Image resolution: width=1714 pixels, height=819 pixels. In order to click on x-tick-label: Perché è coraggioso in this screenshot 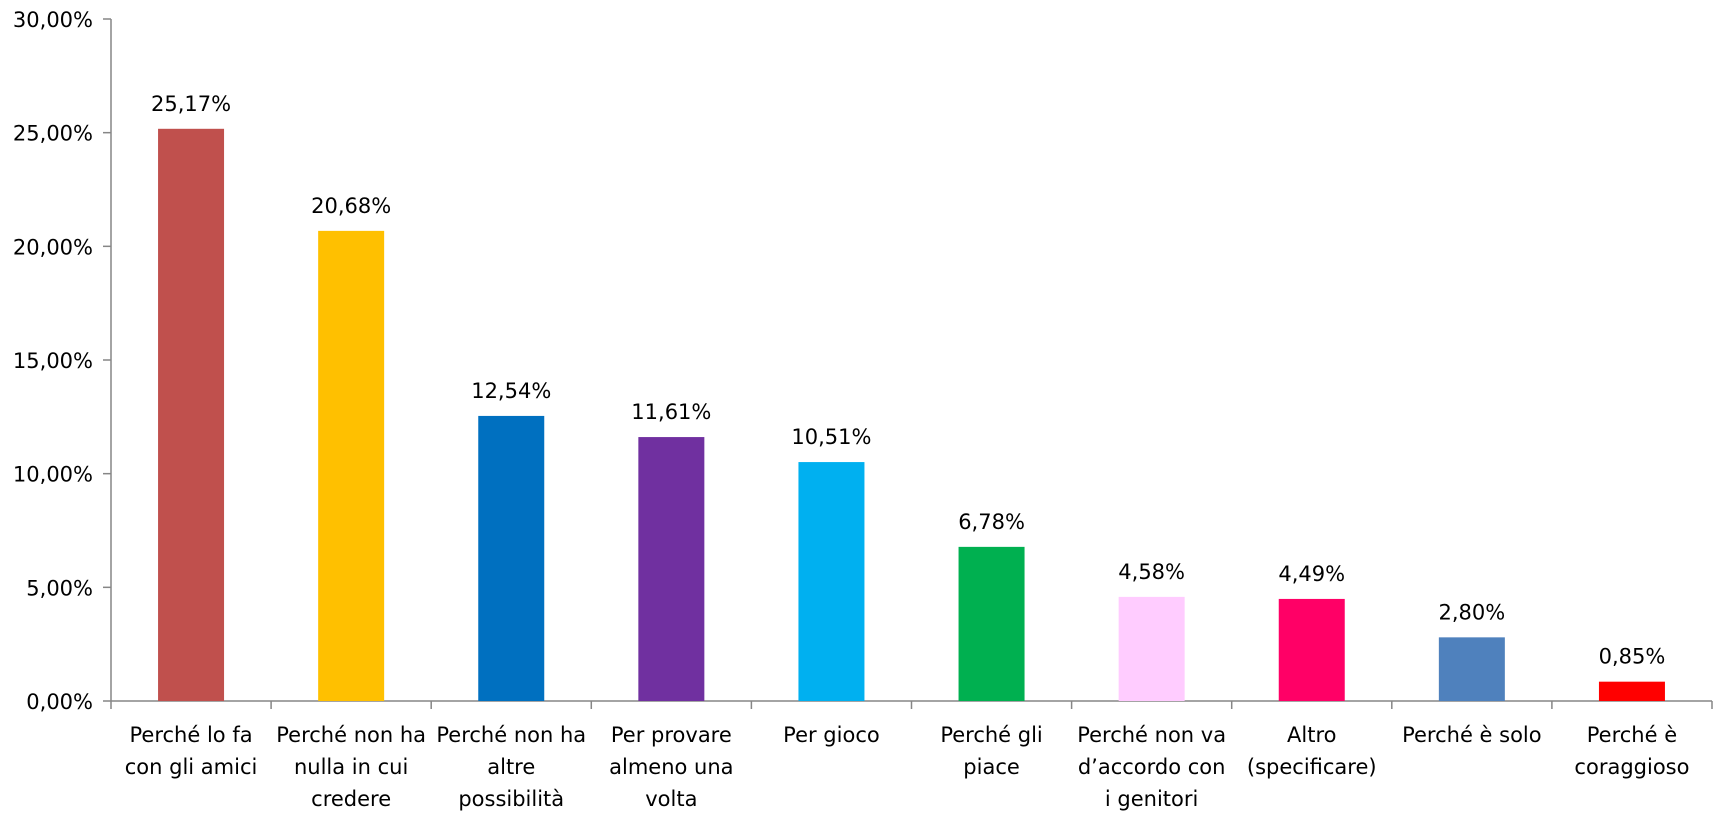, I will do `click(1631, 751)`.